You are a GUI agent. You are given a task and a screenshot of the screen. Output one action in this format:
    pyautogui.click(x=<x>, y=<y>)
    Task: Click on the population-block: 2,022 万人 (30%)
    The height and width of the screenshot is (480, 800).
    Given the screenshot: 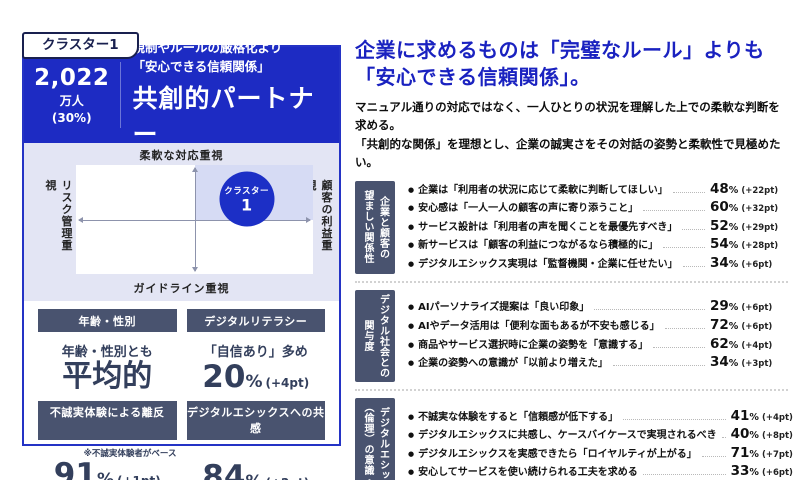 What is the action you would take?
    pyautogui.click(x=71, y=95)
    